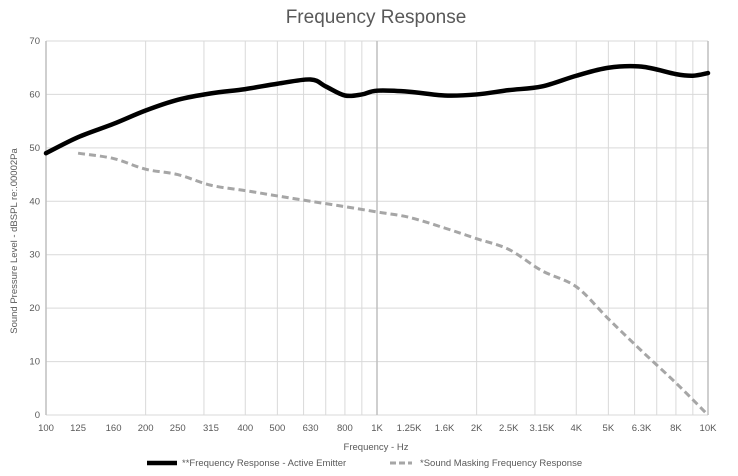 This screenshot has width=738, height=476. Describe the element at coordinates (78, 428) in the screenshot. I see `x-tick-label: 125` at that location.